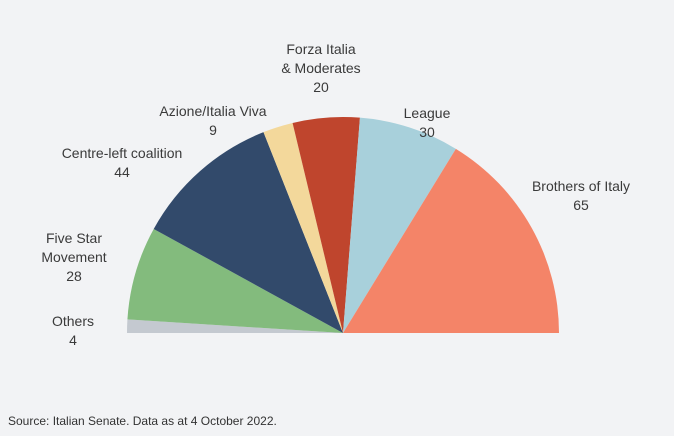 This screenshot has height=436, width=674. Describe the element at coordinates (427, 122) in the screenshot. I see `label-league: League 30` at that location.